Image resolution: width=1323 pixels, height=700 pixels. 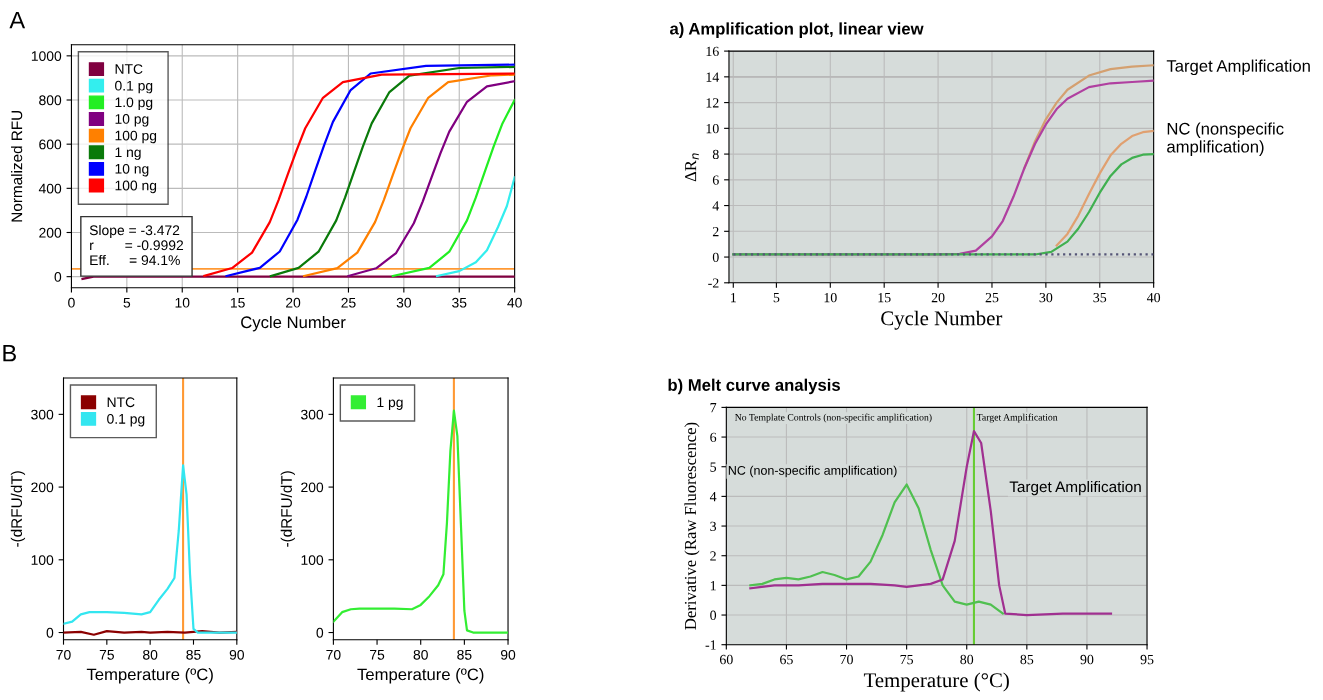 What do you see at coordinates (50, 144) in the screenshot?
I see `y-tick-label: 600` at bounding box center [50, 144].